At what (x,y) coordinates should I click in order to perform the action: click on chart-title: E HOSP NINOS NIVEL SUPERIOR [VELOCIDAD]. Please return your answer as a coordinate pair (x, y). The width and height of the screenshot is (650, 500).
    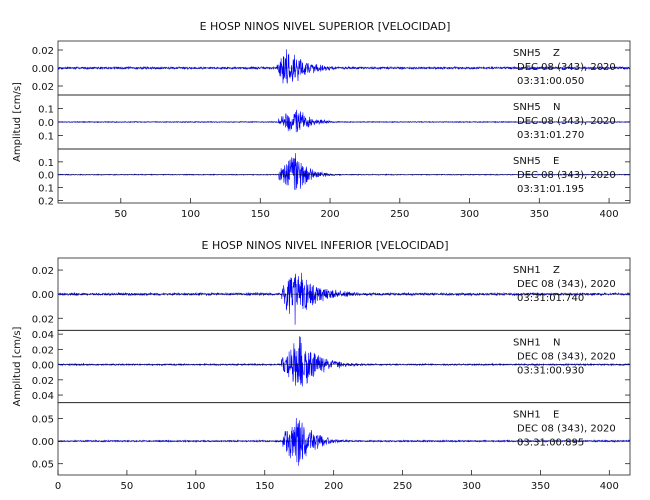
    Looking at the image, I should click on (325, 26).